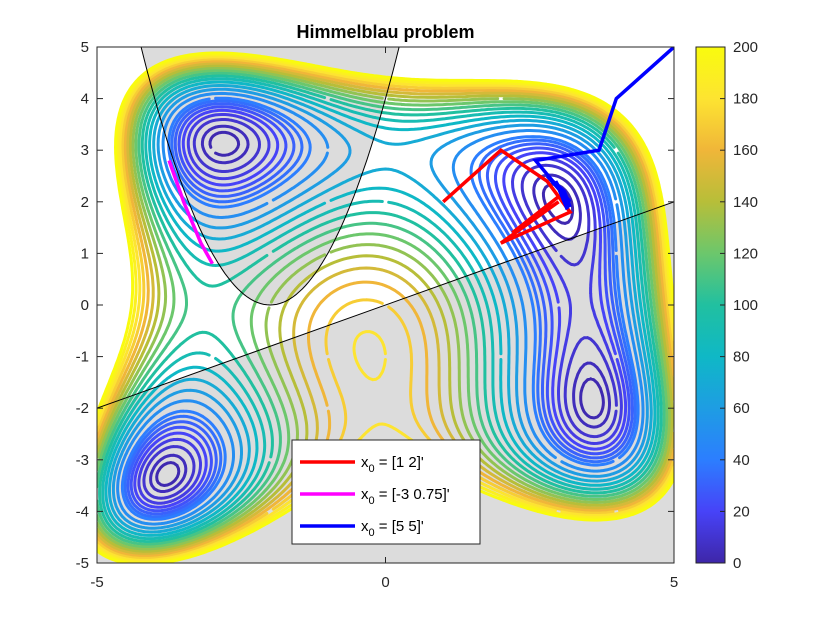 The width and height of the screenshot is (840, 635). Describe the element at coordinates (745, 99) in the screenshot. I see `colorbar-tick-label: 180` at that location.